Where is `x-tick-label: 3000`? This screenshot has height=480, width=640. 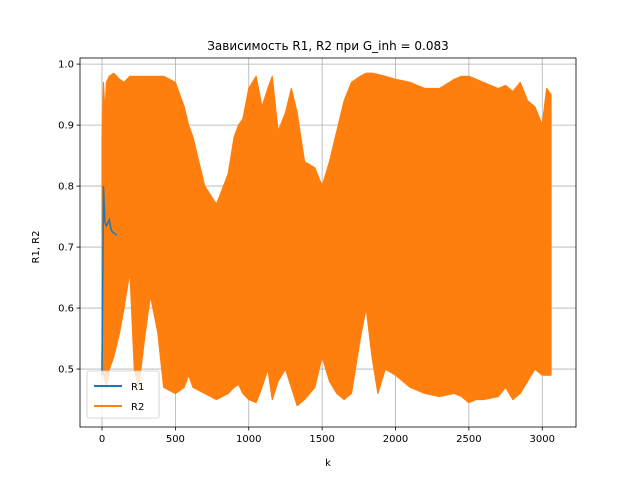
x-tick-label: 3000 is located at coordinates (542, 439).